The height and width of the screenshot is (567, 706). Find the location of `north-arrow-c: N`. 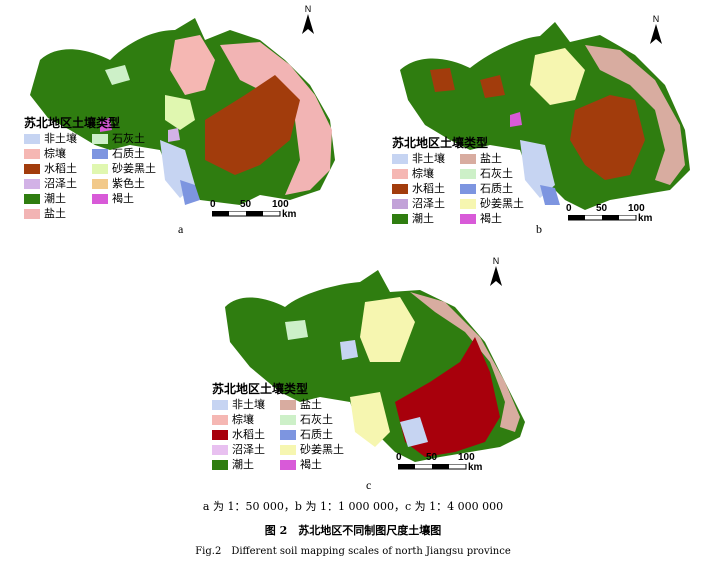

north-arrow-c: N is located at coordinates (496, 273).